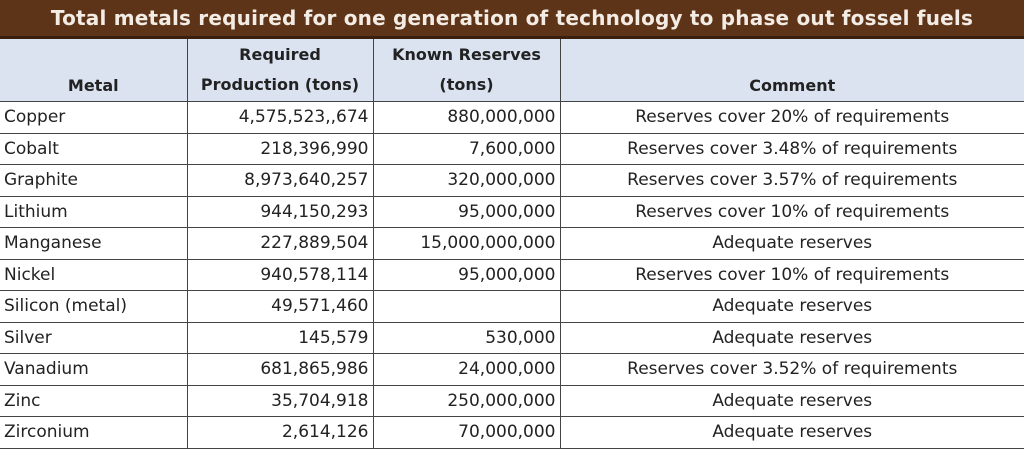  Describe the element at coordinates (466, 369) in the screenshot. I see `cell-known-reserves: 24,000,000` at that location.